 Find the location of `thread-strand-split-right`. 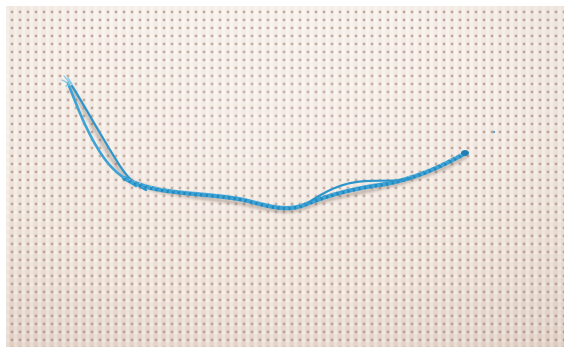

thread-strand-split-right is located at coordinates (358, 191).